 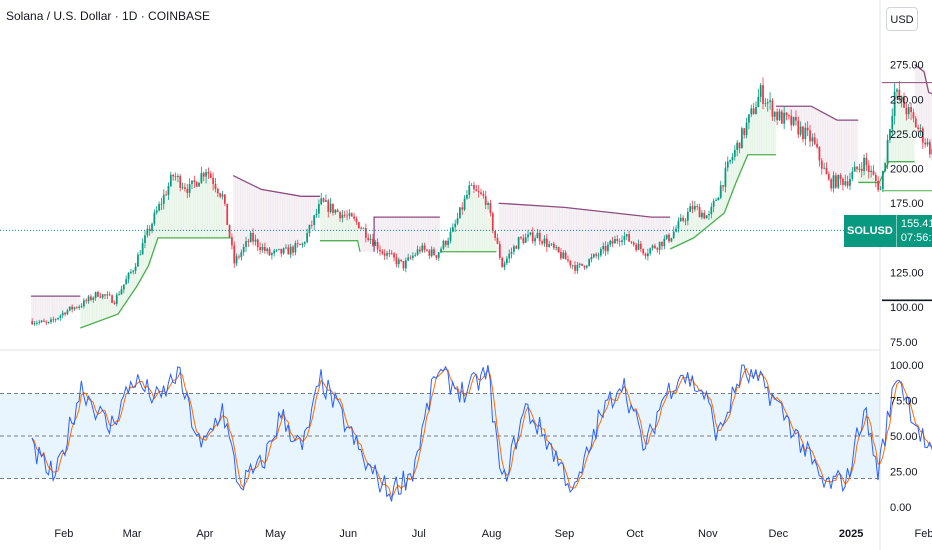 I want to click on time-tick-label: Jun, so click(x=348, y=534).